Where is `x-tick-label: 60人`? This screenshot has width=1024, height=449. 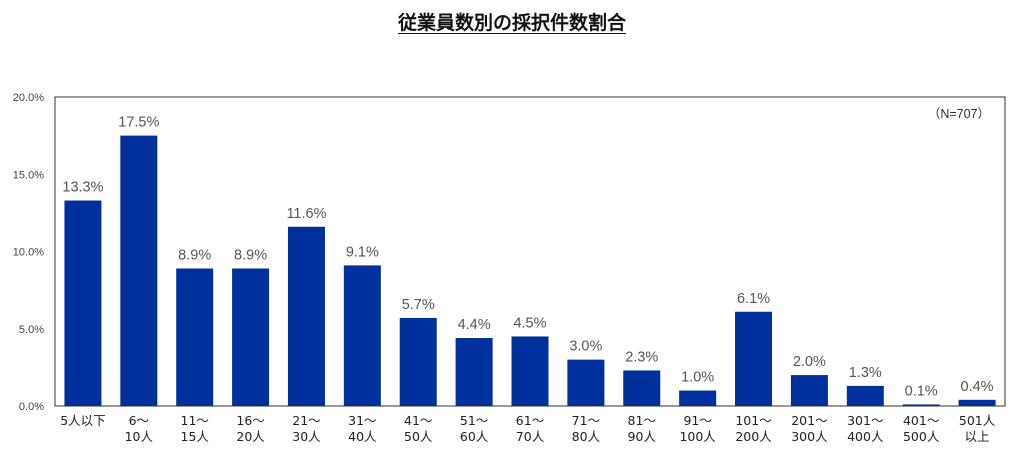 x-tick-label: 60人 is located at coordinates (474, 436).